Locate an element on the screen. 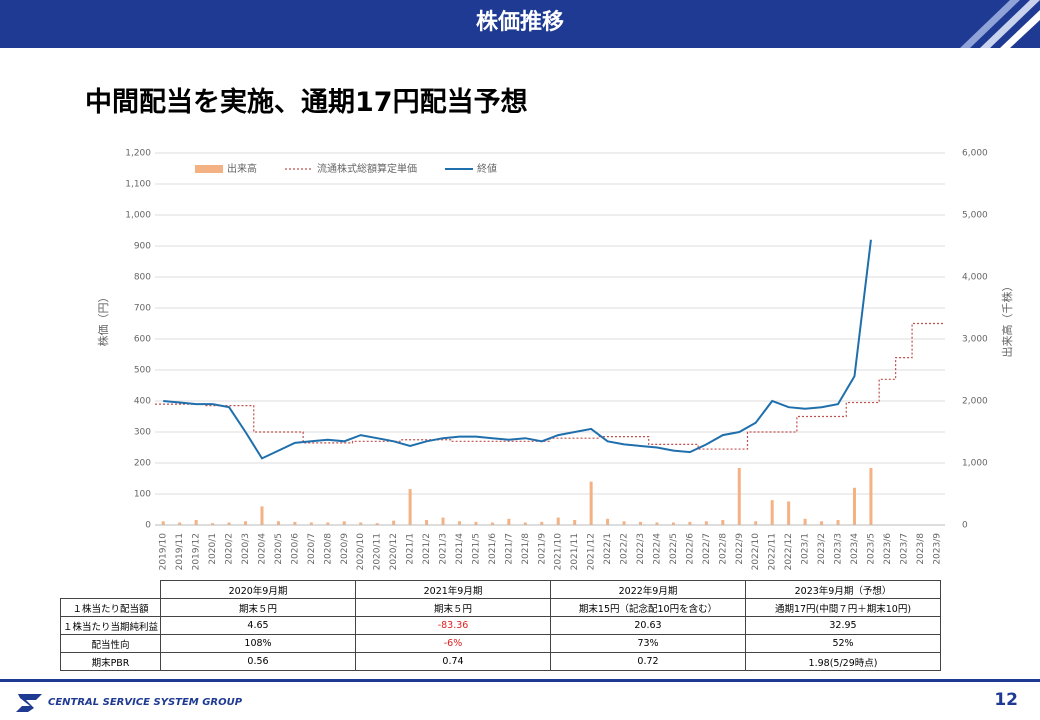 Image resolution: width=1040 pixels, height=720 pixels. table-cell: 52% is located at coordinates (843, 643).